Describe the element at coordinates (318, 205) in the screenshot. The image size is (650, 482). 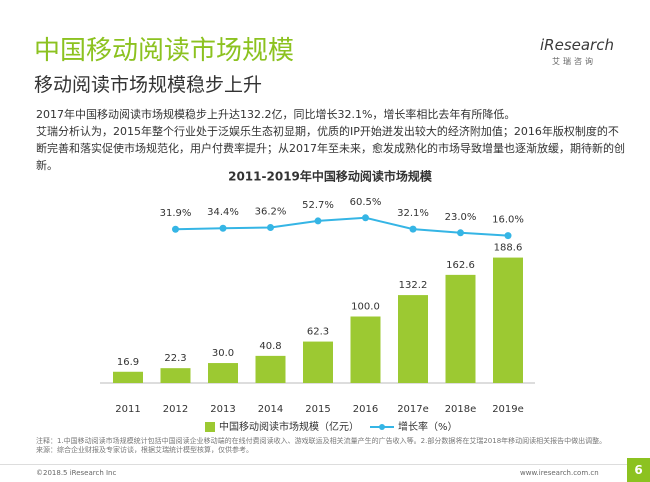
I see `data-label: 52.7%` at that location.